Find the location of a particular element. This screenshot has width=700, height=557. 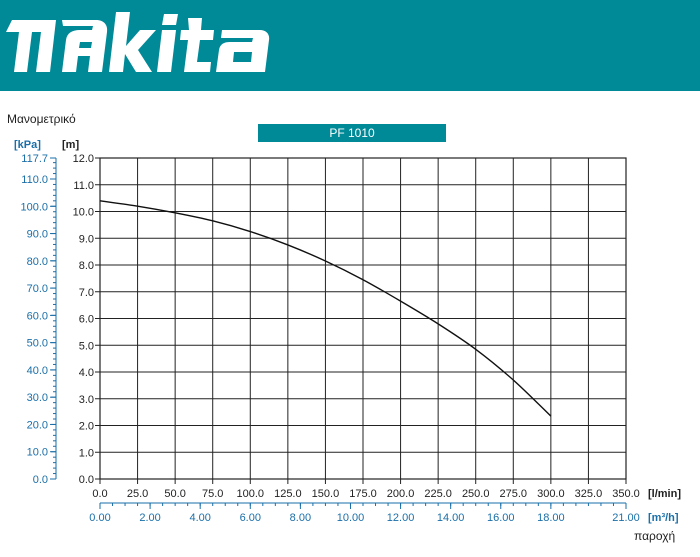

y-tick-label: 5.0 is located at coordinates (86, 346).